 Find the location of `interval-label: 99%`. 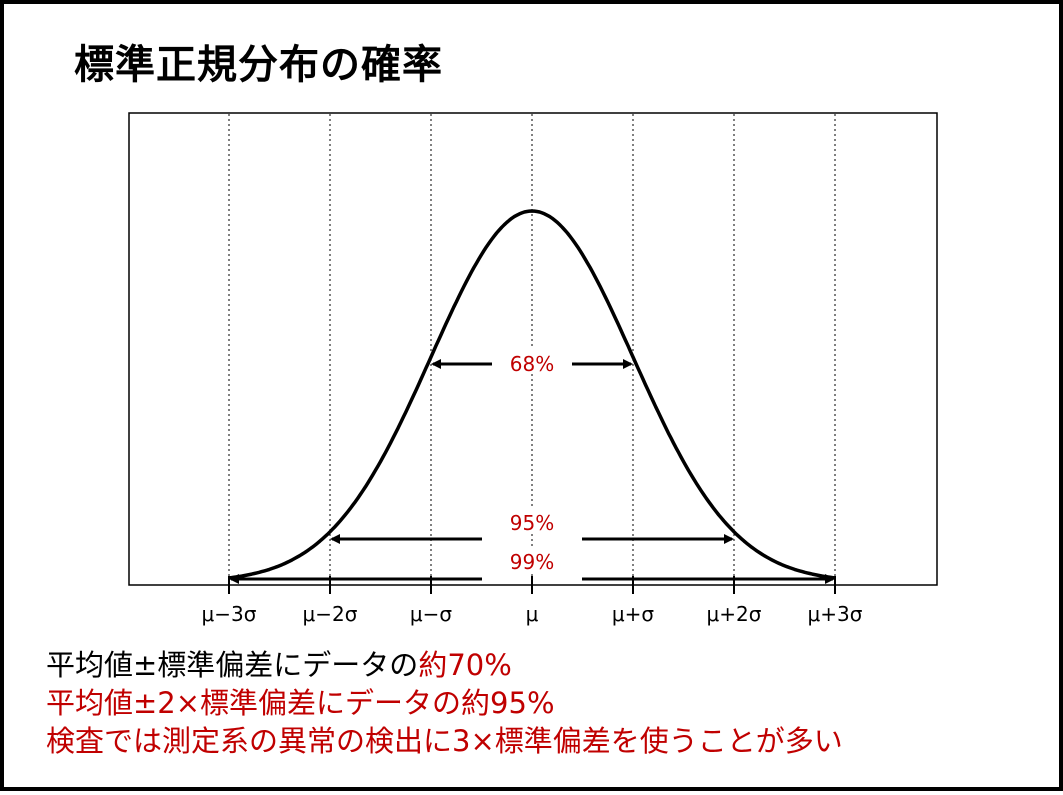

interval-label: 99% is located at coordinates (532, 562).